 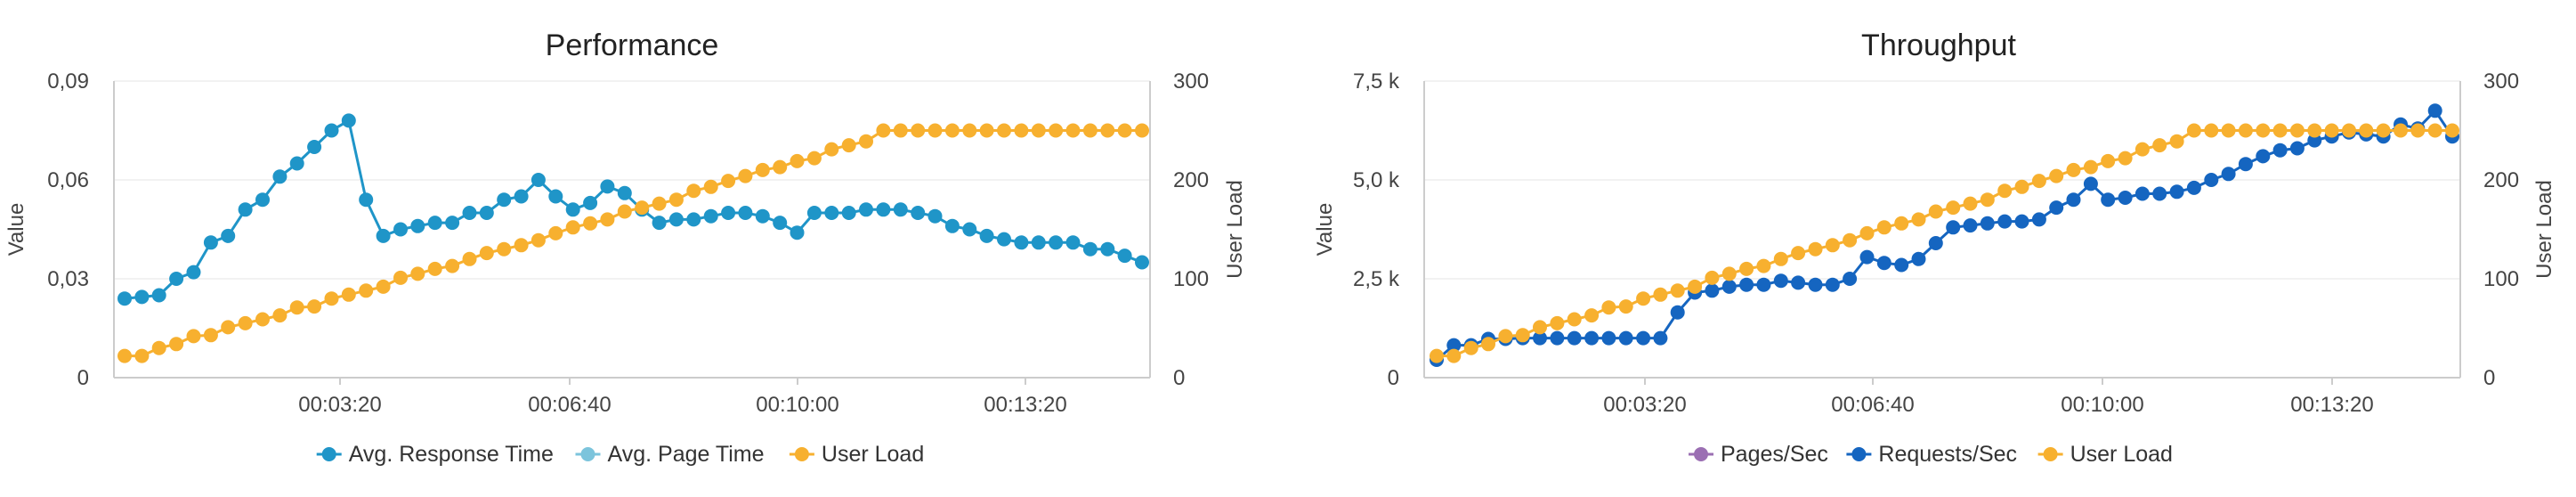 What do you see at coordinates (2501, 279) in the screenshot?
I see `y2-tick-label: 100` at bounding box center [2501, 279].